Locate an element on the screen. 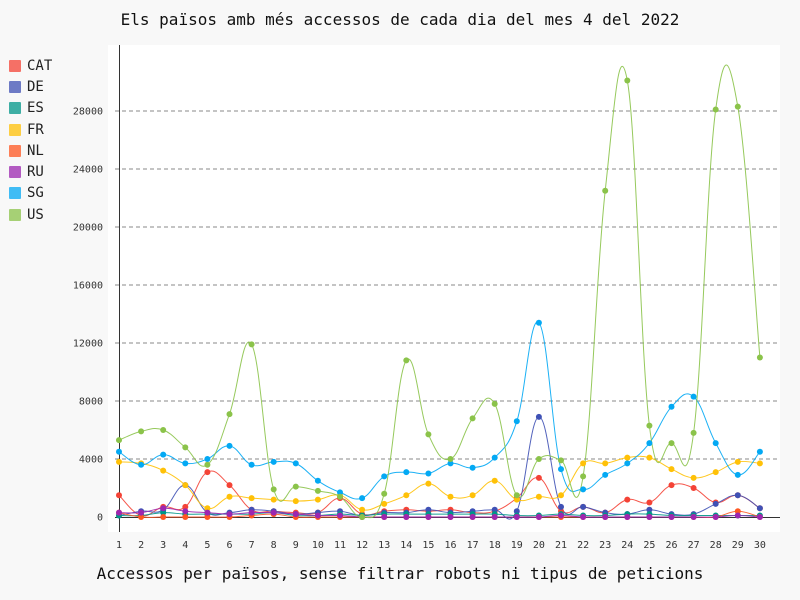 This screenshot has width=800, height=600. legend-item-us: US is located at coordinates (30, 214).